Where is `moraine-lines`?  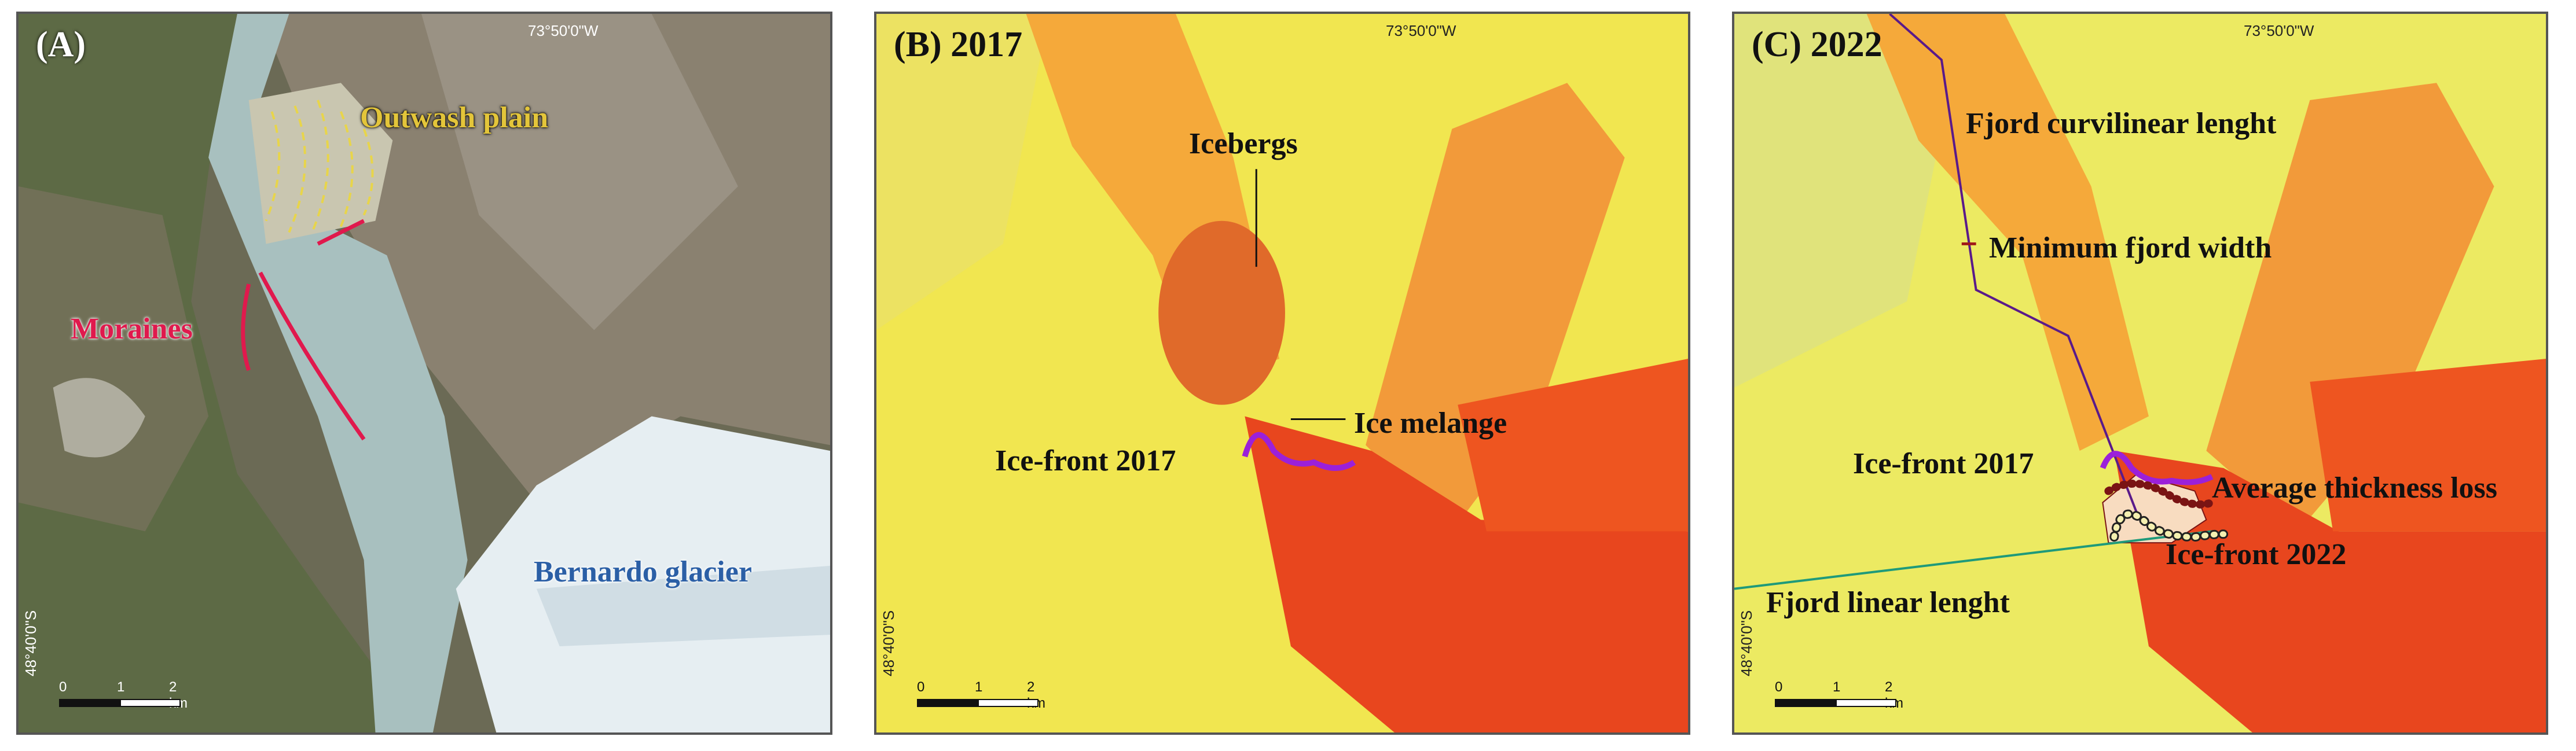
moraine-lines is located at coordinates (303, 330).